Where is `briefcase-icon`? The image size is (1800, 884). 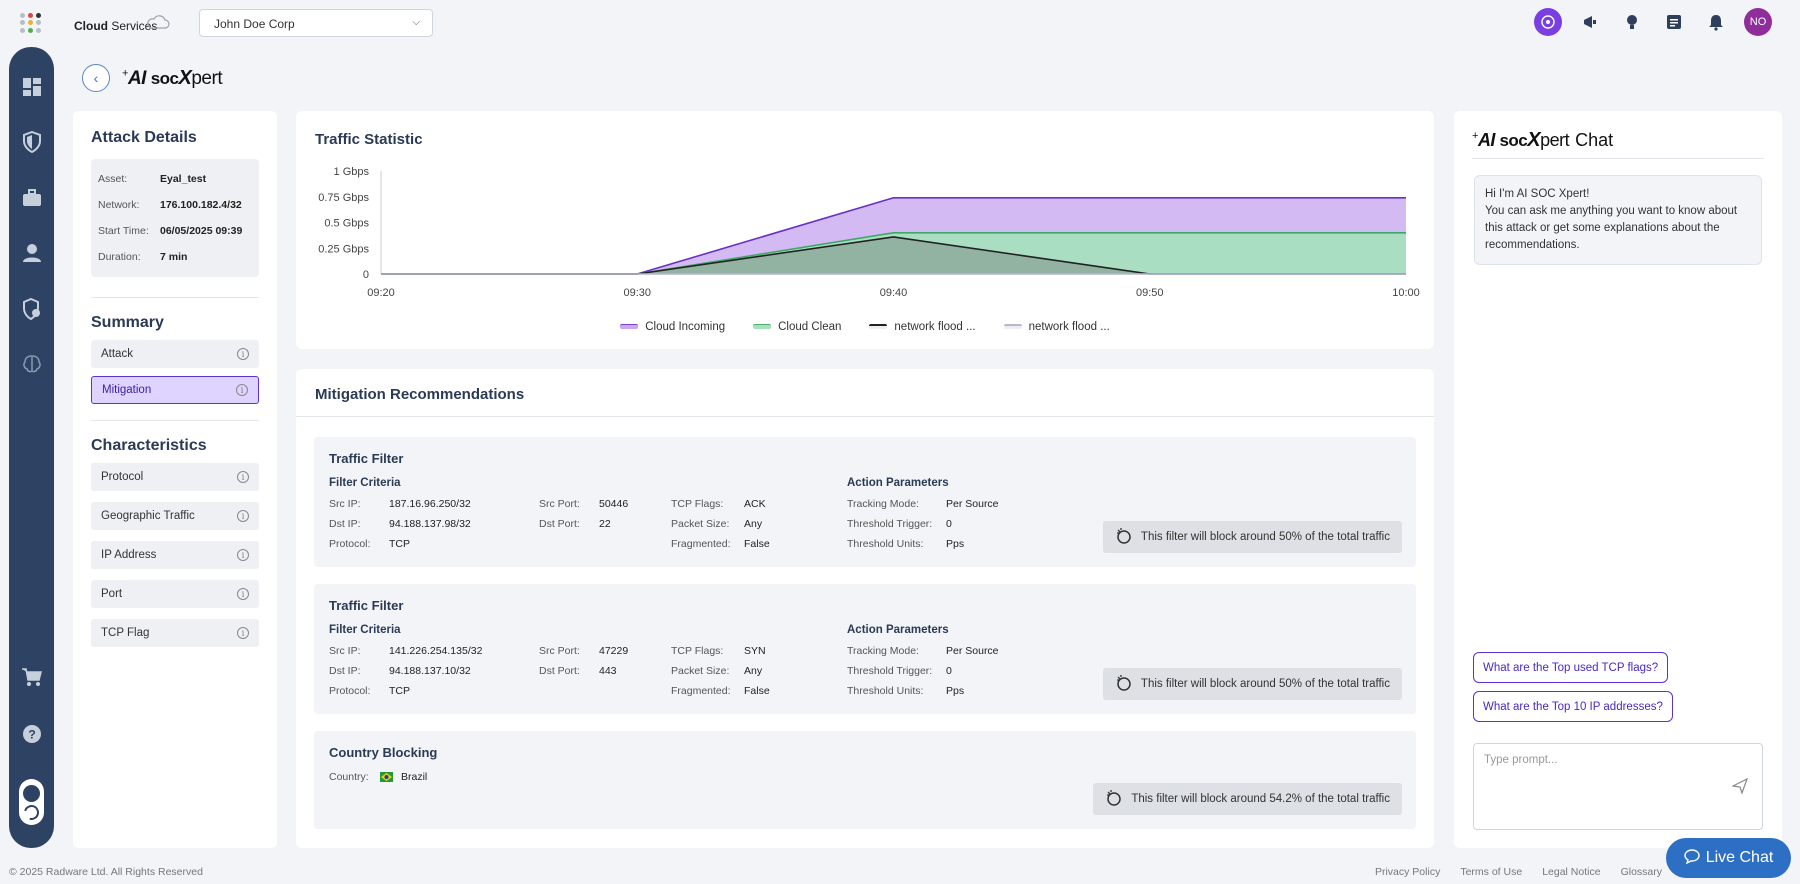
briefcase-icon is located at coordinates (32, 198).